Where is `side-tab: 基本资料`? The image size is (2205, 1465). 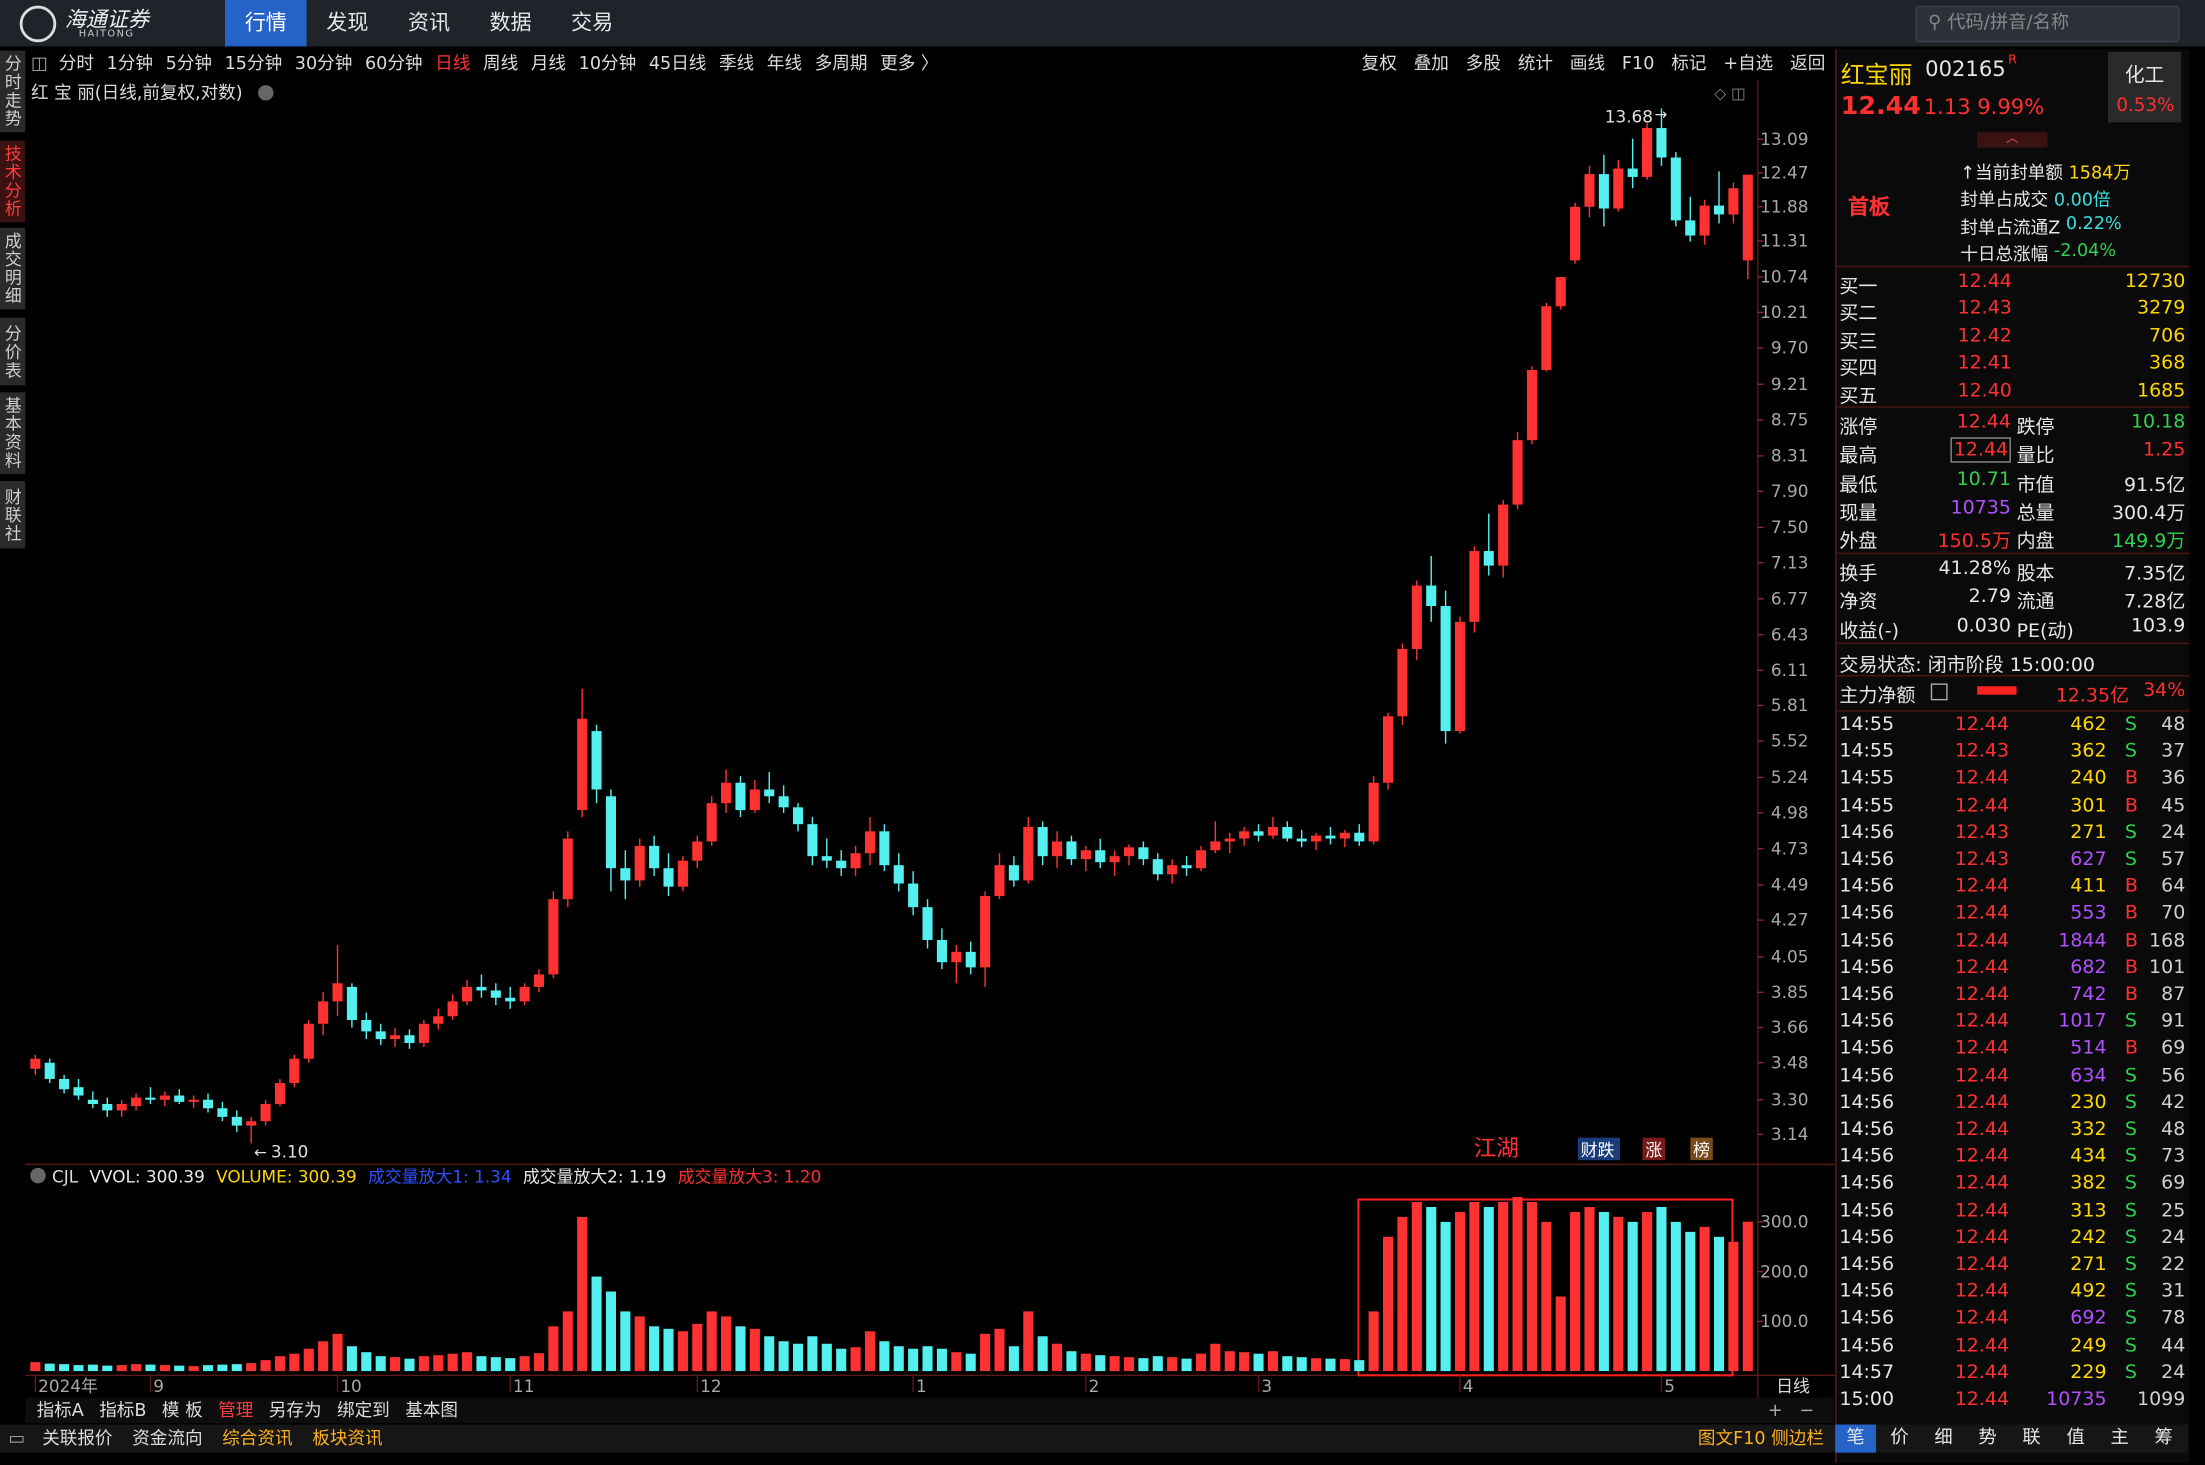 side-tab: 基本资料 is located at coordinates (13, 433).